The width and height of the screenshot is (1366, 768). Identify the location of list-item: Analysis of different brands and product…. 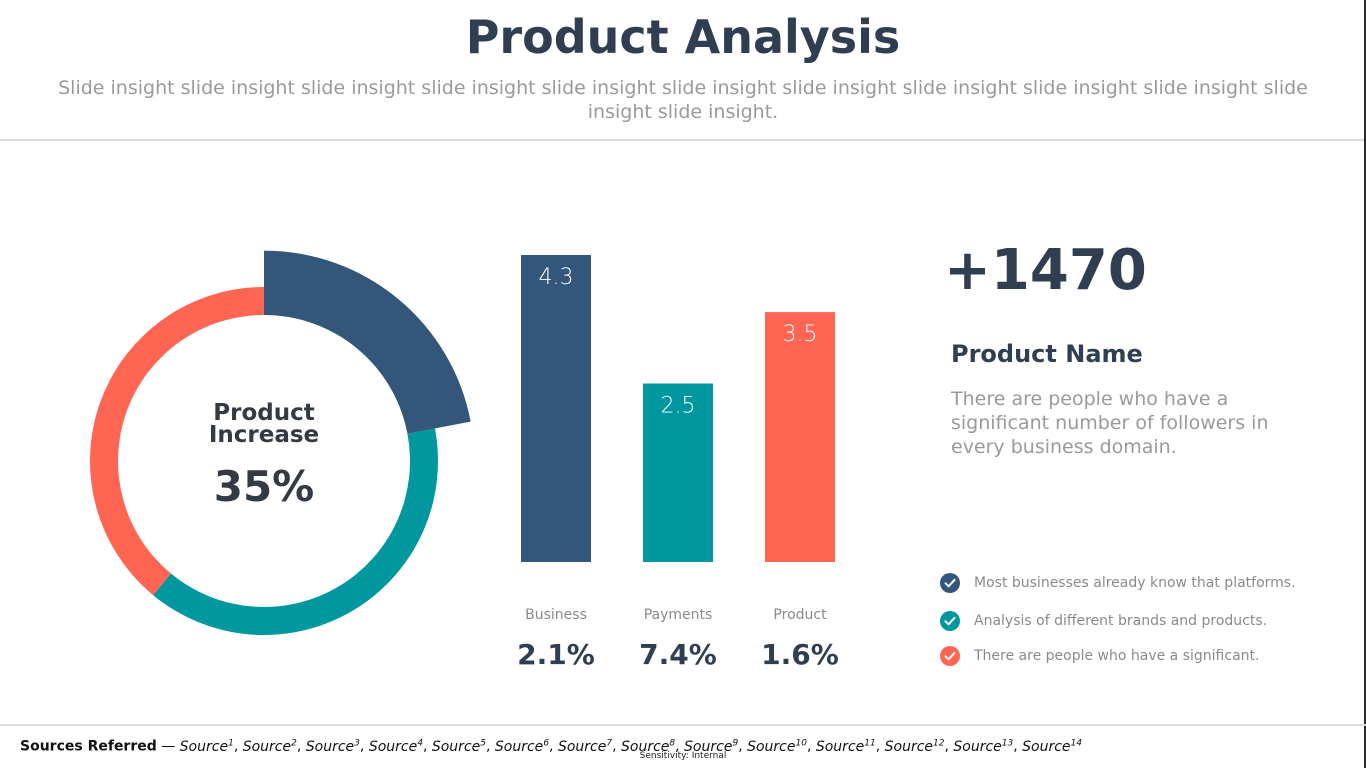
(1103, 621).